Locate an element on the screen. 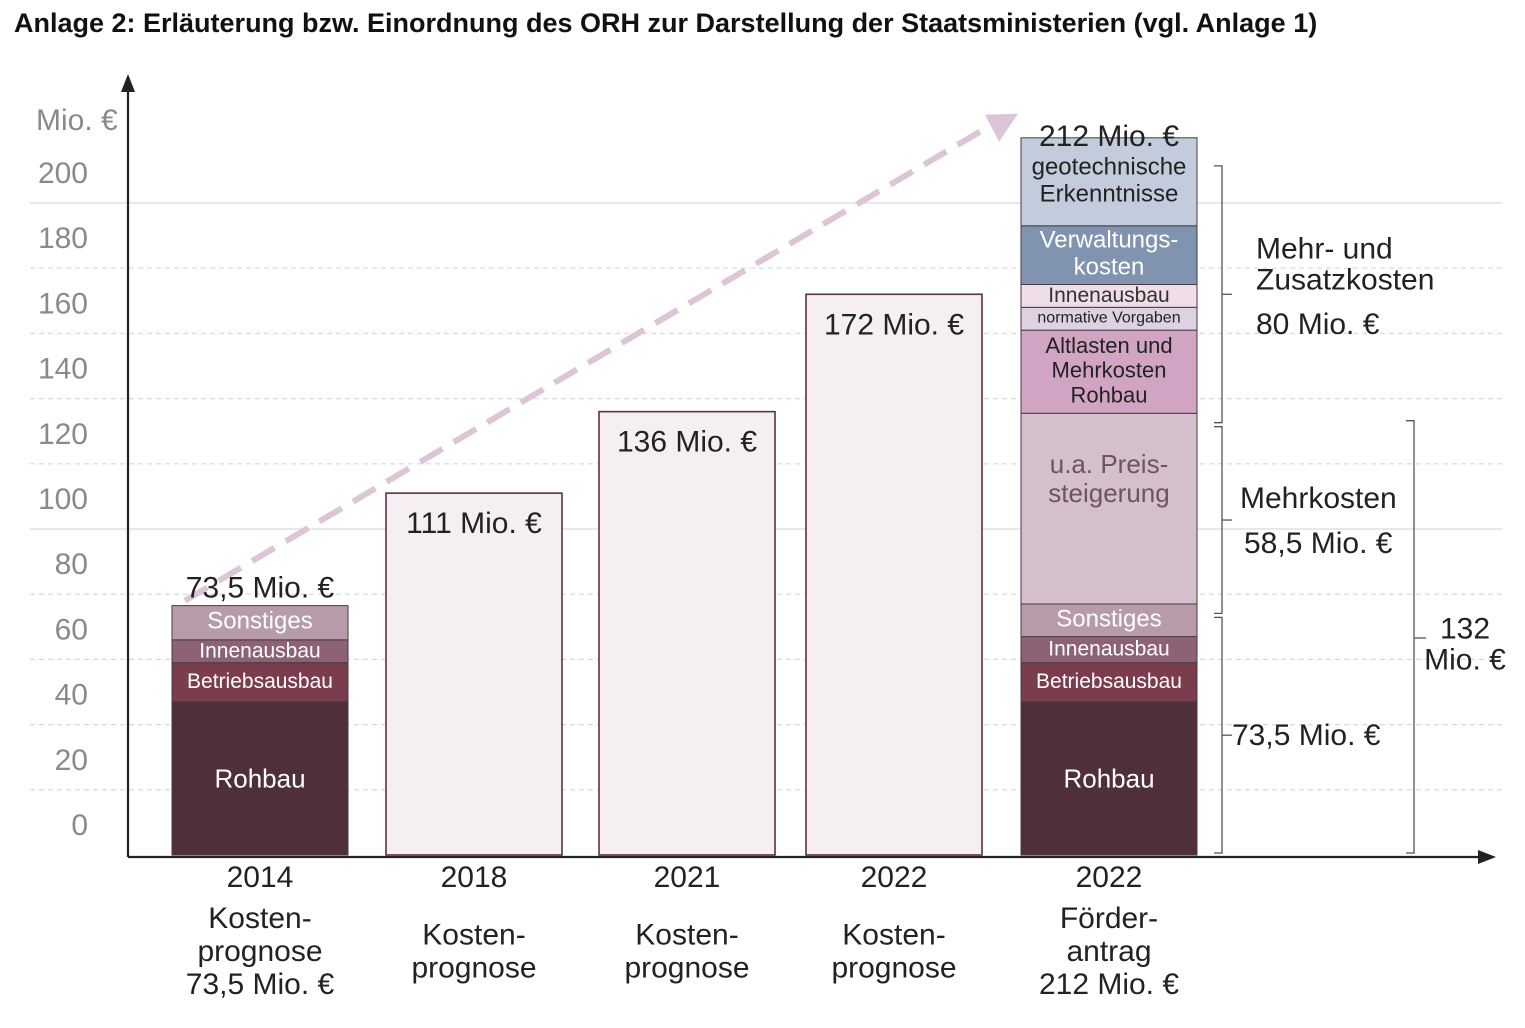  extra-costs-value: 80 Mio. € is located at coordinates (1318, 324).